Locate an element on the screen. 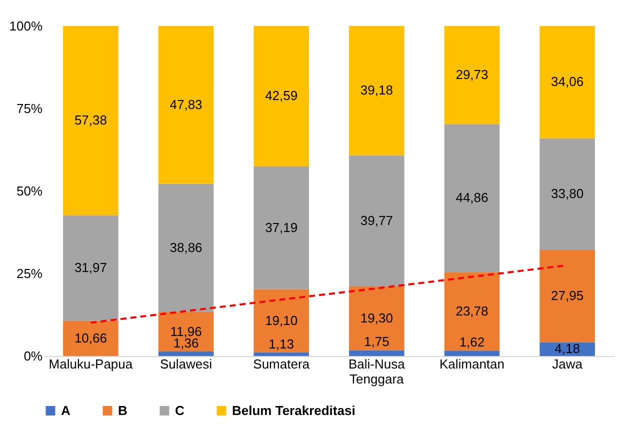  data-label: 29,73 is located at coordinates (472, 74).